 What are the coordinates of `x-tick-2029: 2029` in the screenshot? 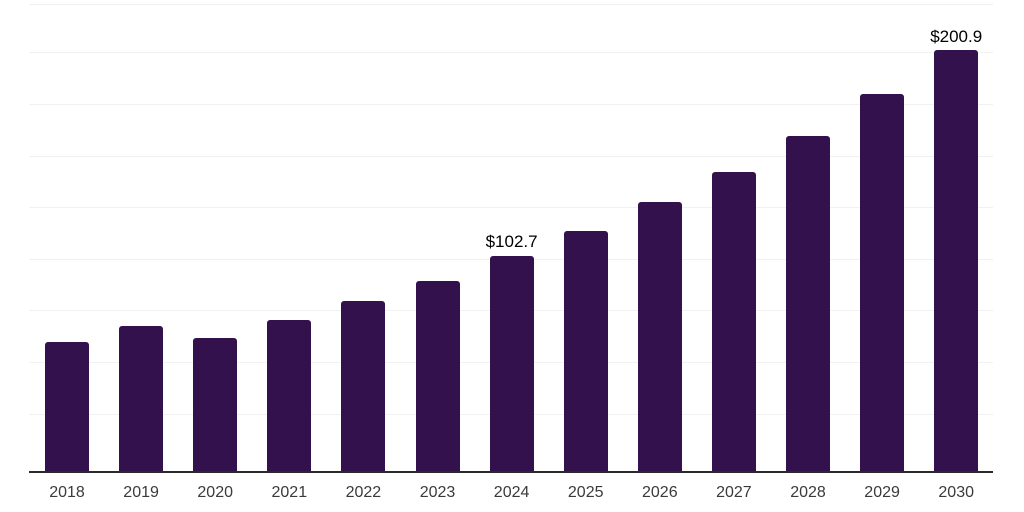 It's located at (882, 492).